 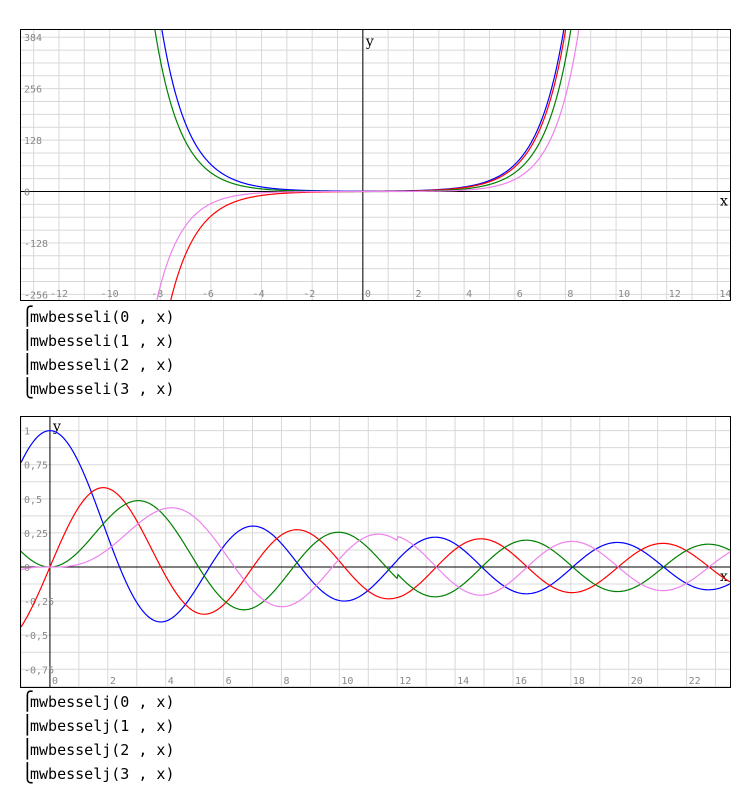 What do you see at coordinates (33, 500) in the screenshot?
I see `y-tick-label: 0,5` at bounding box center [33, 500].